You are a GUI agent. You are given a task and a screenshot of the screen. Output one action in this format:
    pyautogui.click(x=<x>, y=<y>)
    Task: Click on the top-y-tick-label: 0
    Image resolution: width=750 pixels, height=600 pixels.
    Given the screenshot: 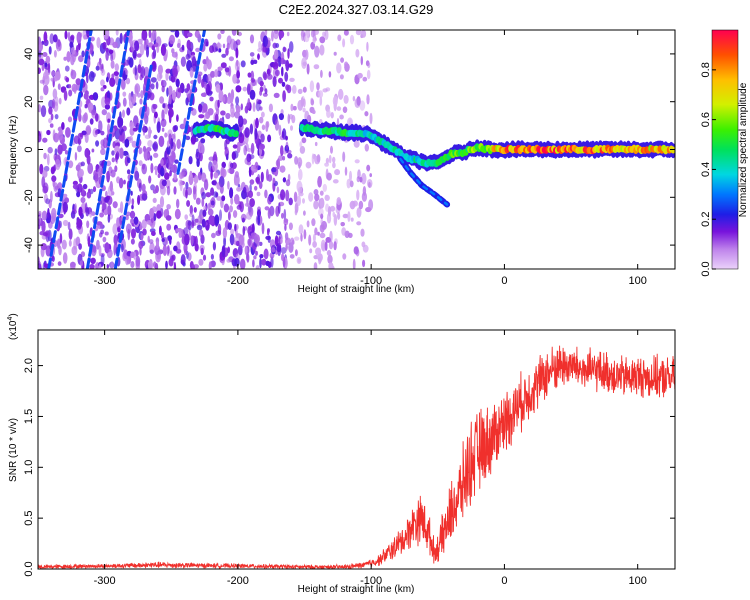 What is the action you would take?
    pyautogui.click(x=29, y=149)
    